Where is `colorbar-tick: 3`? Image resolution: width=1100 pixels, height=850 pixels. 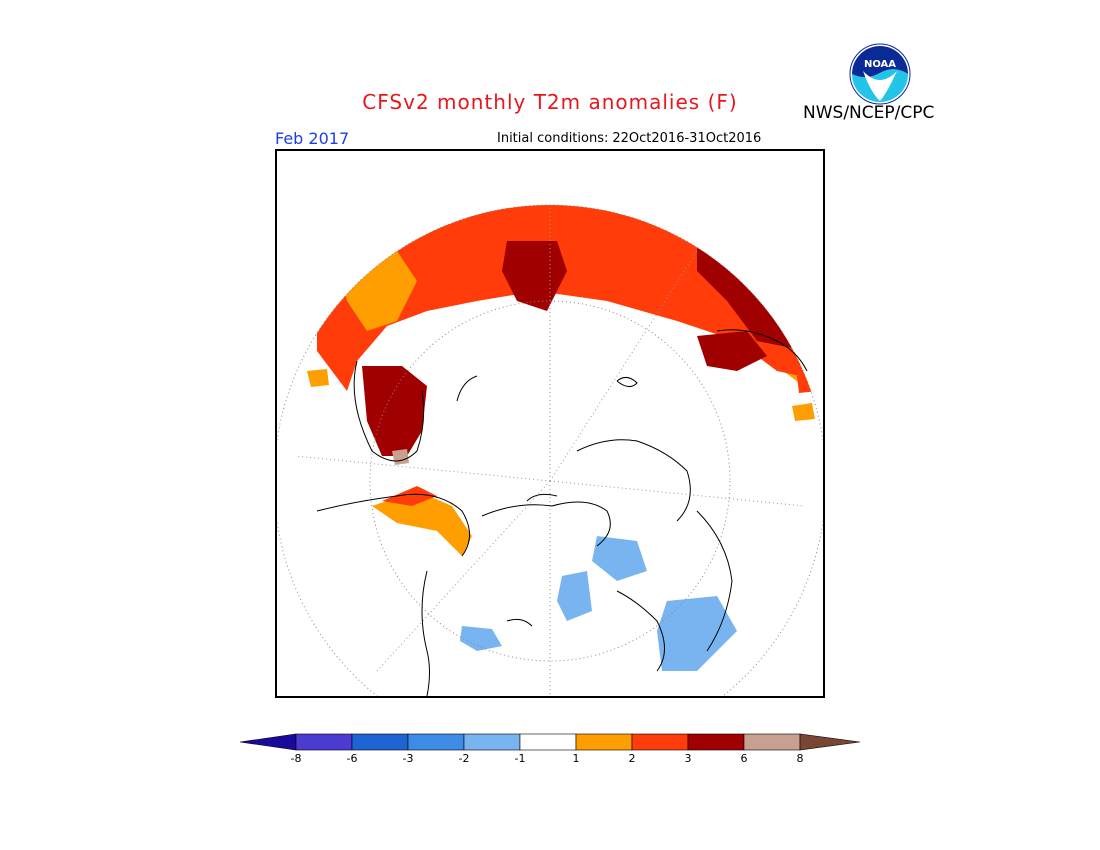 colorbar-tick: 3 is located at coordinates (688, 758).